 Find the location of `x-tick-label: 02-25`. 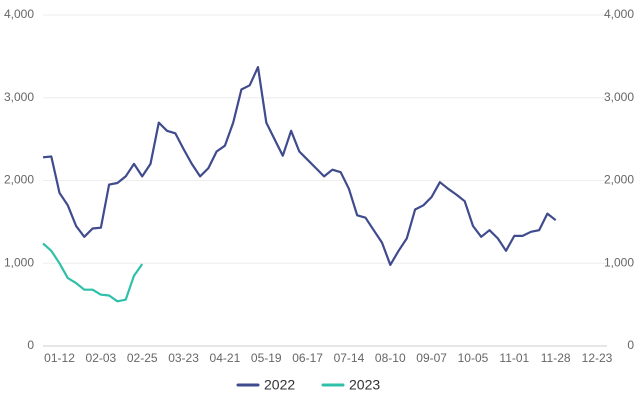

x-tick-label: 02-25 is located at coordinates (142, 358).